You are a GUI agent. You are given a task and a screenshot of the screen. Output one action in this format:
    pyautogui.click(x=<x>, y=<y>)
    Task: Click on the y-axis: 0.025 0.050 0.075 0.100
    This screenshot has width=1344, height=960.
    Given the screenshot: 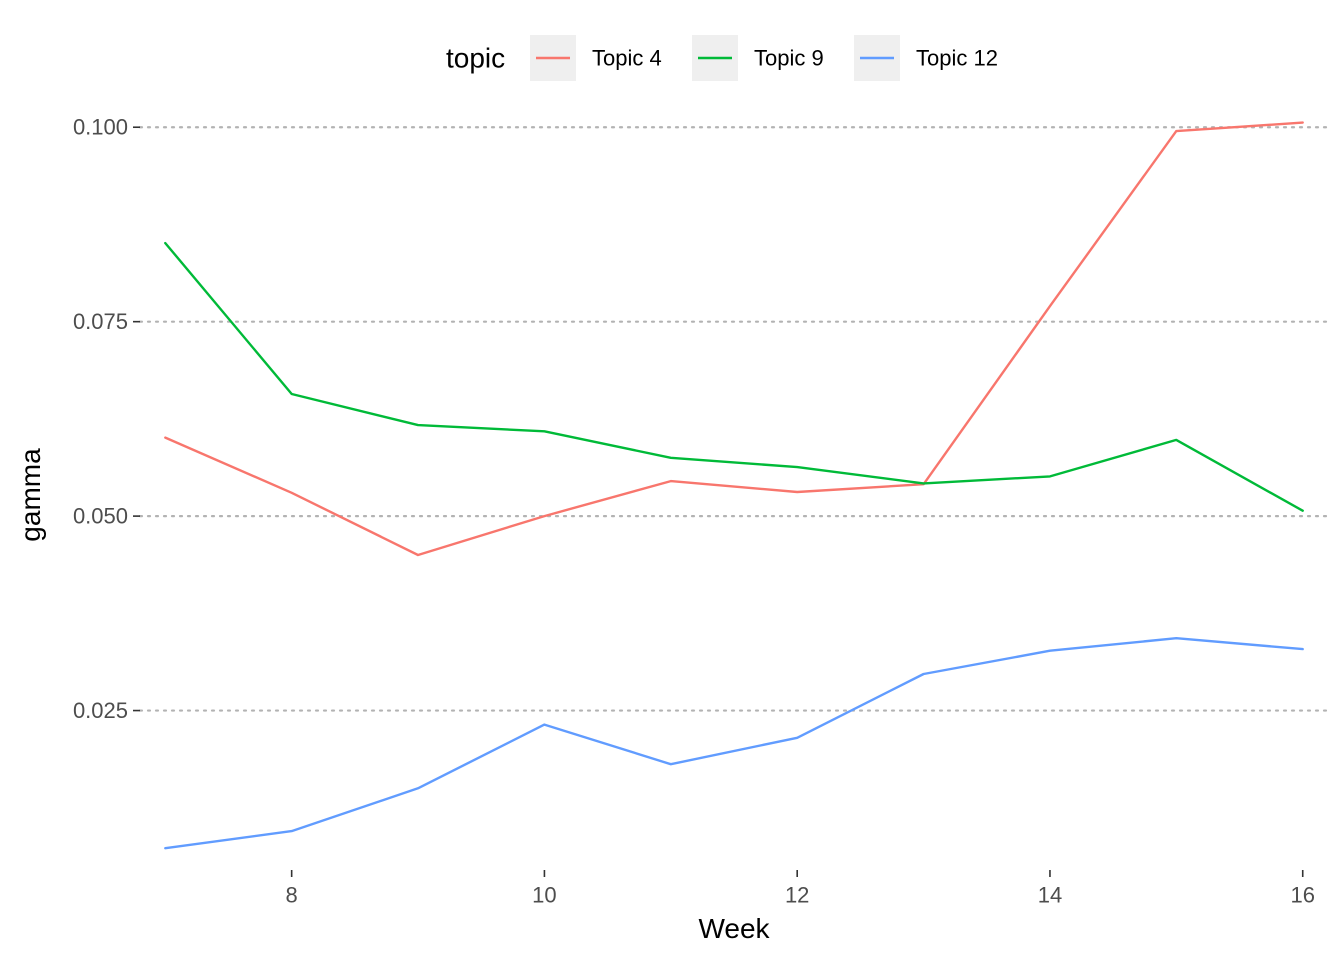 What is the action you would take?
    pyautogui.click(x=106, y=419)
    